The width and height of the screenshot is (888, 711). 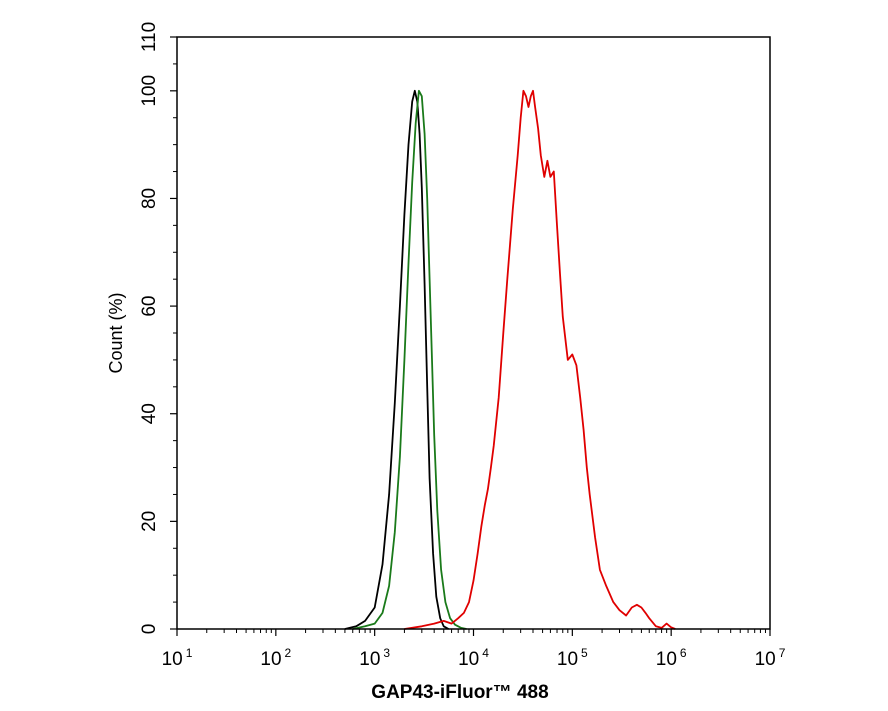 What do you see at coordinates (149, 306) in the screenshot?
I see `y-tick-label: 60` at bounding box center [149, 306].